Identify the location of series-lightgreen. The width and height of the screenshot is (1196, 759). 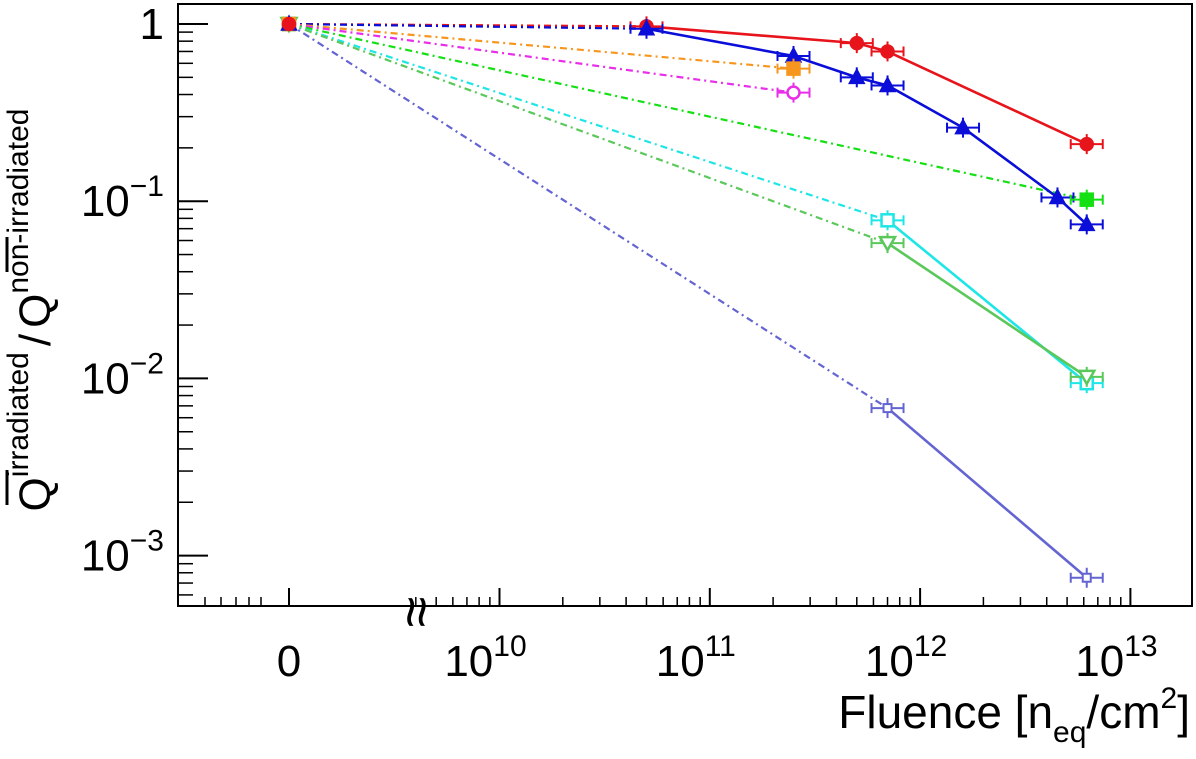
(987, 310).